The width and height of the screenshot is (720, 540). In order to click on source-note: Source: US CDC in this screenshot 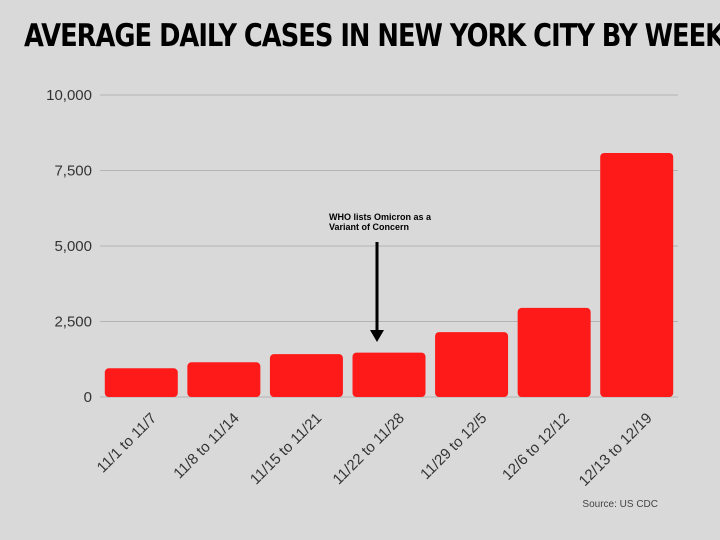, I will do `click(620, 504)`.